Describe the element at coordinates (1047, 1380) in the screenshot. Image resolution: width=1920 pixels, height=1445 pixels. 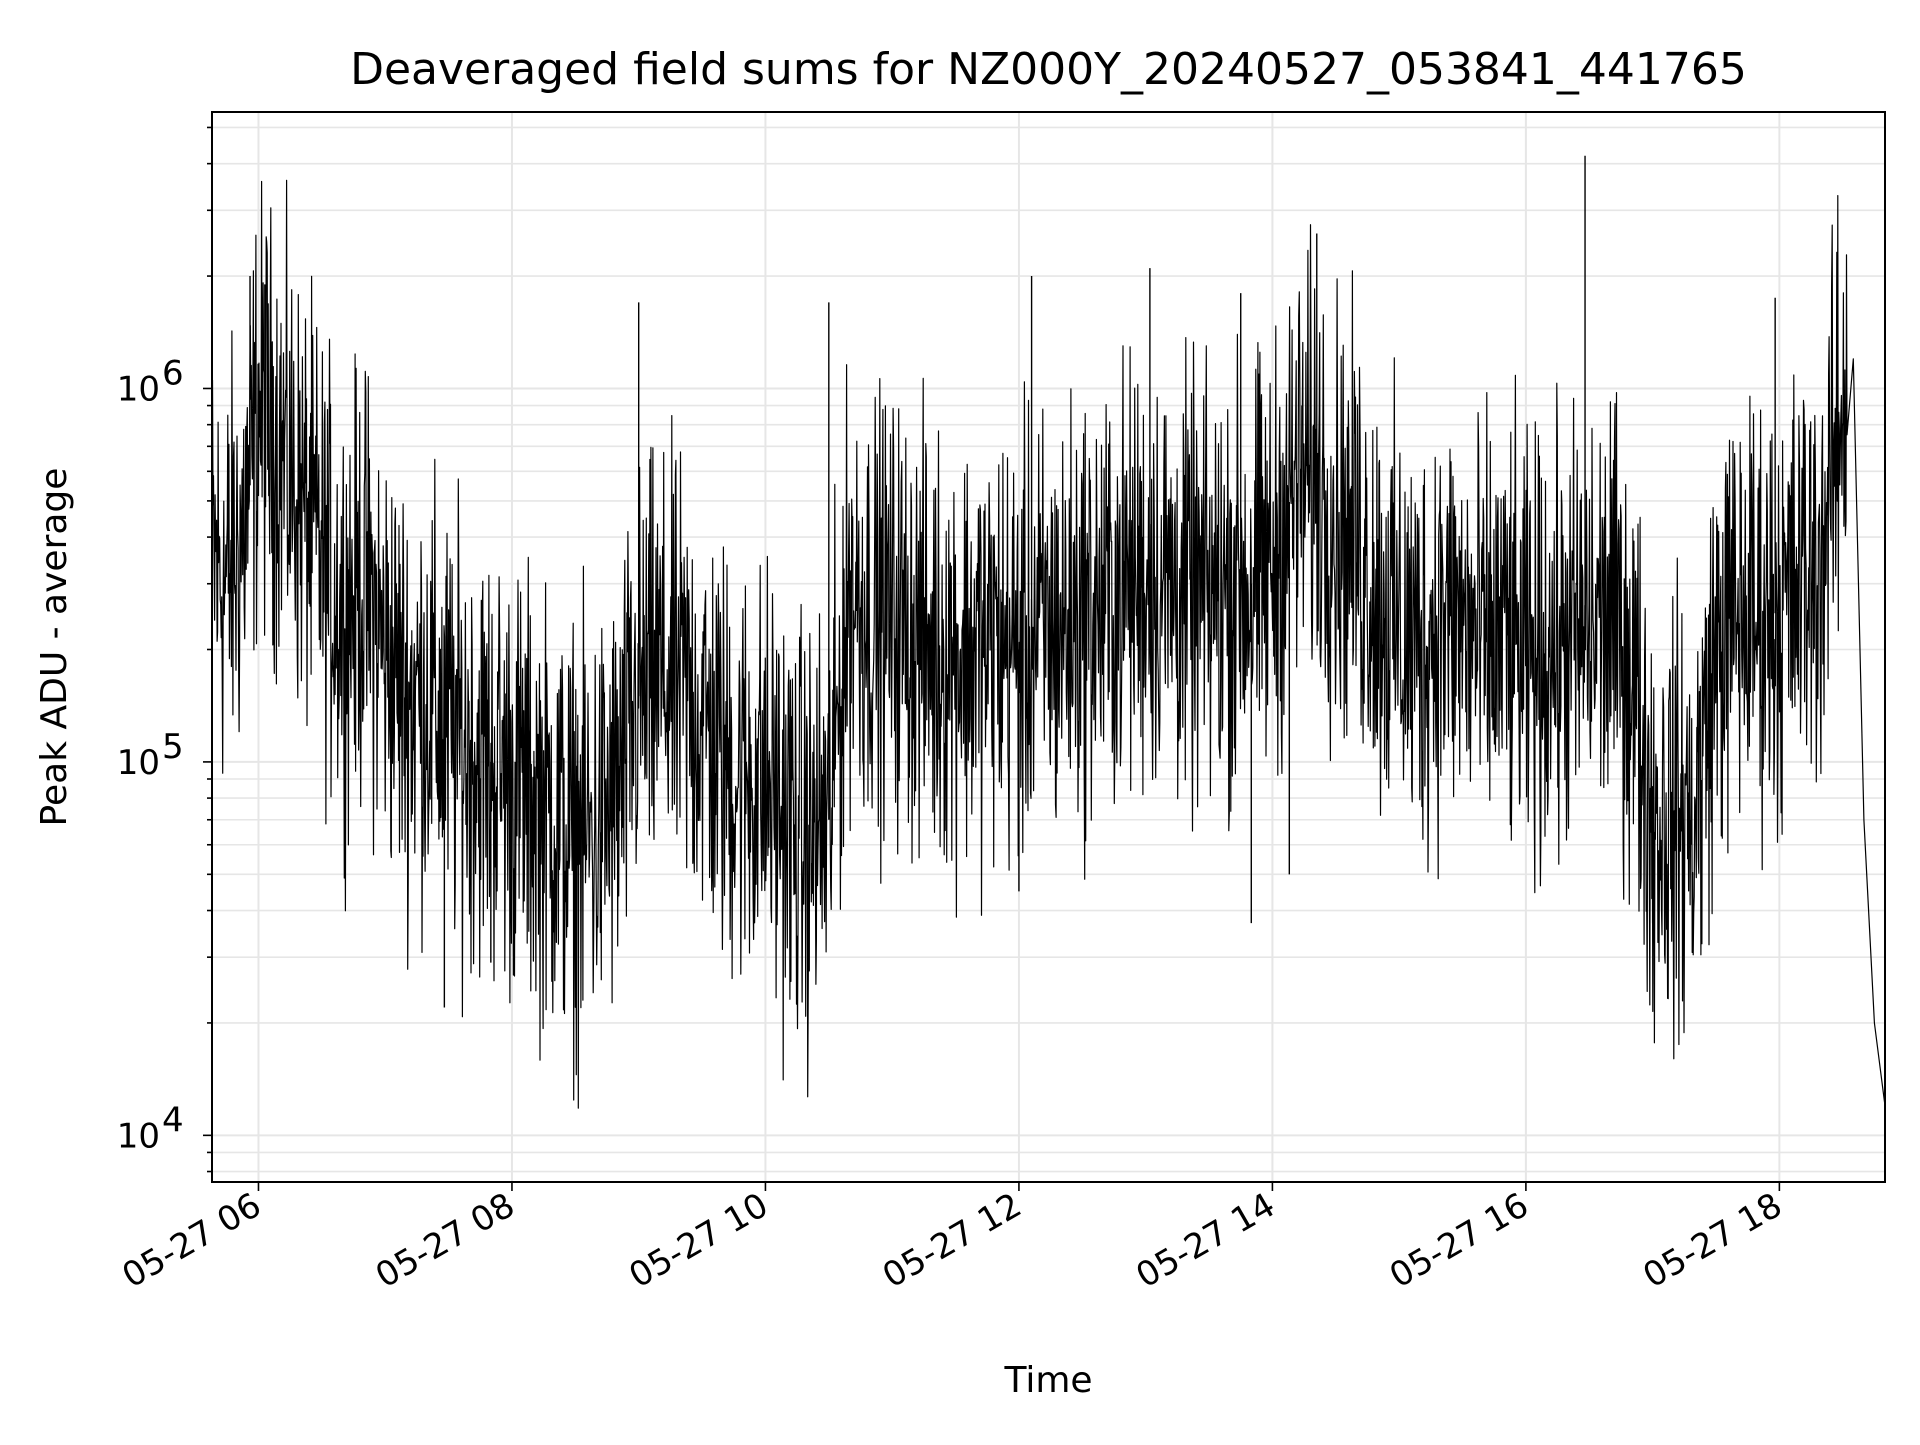
I see `x-axis-label: Time` at that location.